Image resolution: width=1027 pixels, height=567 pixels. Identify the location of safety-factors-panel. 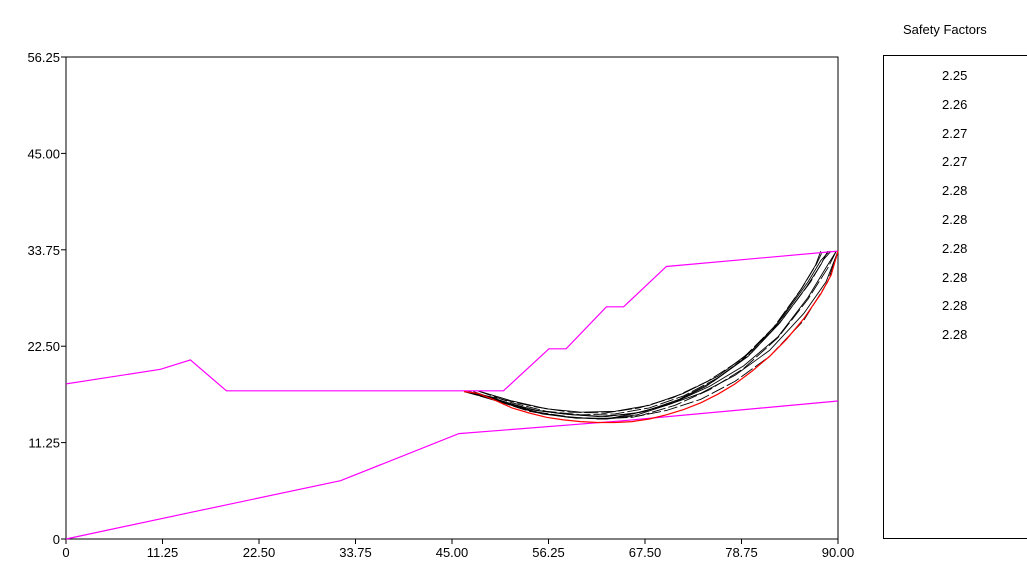
(955, 297).